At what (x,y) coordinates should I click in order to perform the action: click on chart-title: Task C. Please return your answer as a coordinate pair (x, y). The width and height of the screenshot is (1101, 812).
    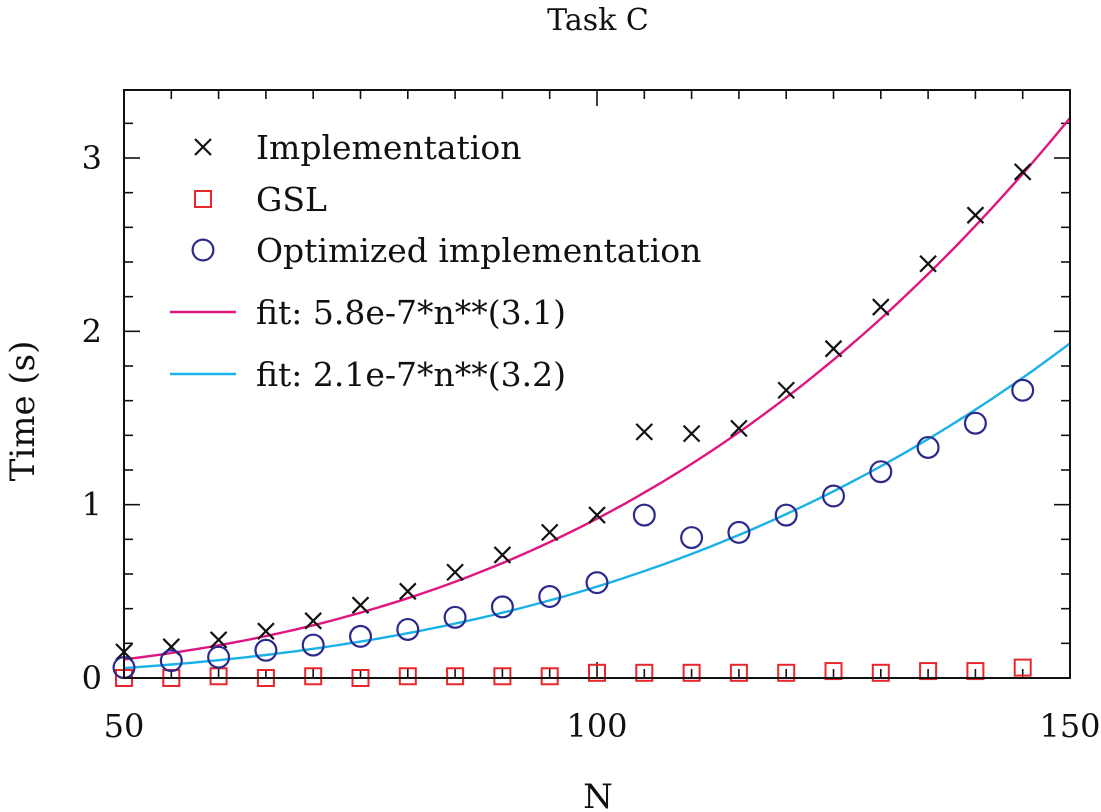
    Looking at the image, I should click on (598, 20).